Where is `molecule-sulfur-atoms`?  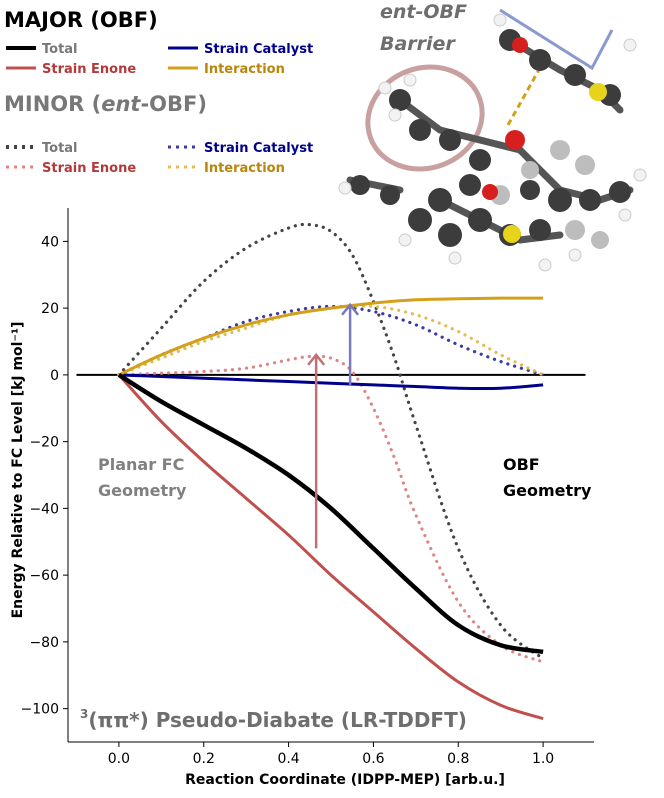 molecule-sulfur-atoms is located at coordinates (555, 163).